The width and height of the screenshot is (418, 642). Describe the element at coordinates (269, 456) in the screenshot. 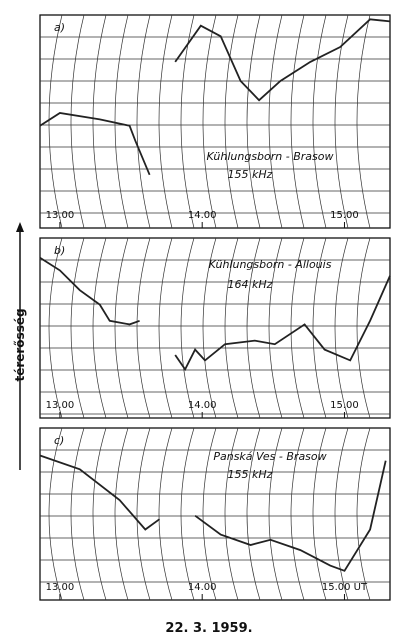

I see `panel-title: Panská Ves - Brasow` at that location.